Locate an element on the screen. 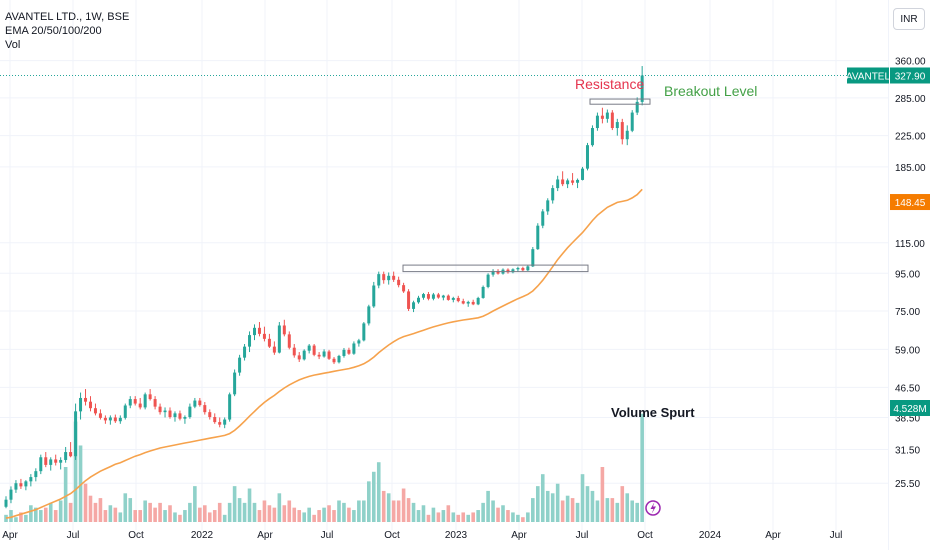 The height and width of the screenshot is (550, 932). resistance-zone is located at coordinates (620, 101).